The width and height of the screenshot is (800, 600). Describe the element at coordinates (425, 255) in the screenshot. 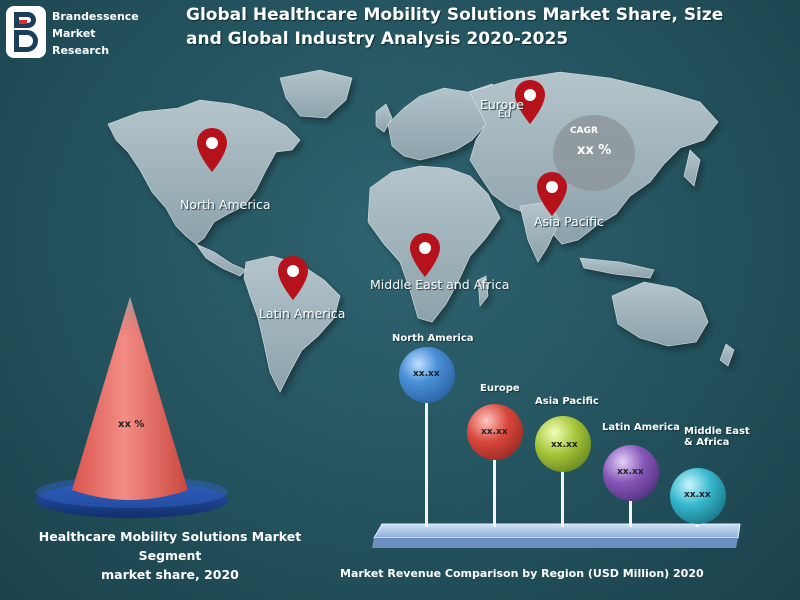

I see `pin-icon-middle-east-africa` at that location.